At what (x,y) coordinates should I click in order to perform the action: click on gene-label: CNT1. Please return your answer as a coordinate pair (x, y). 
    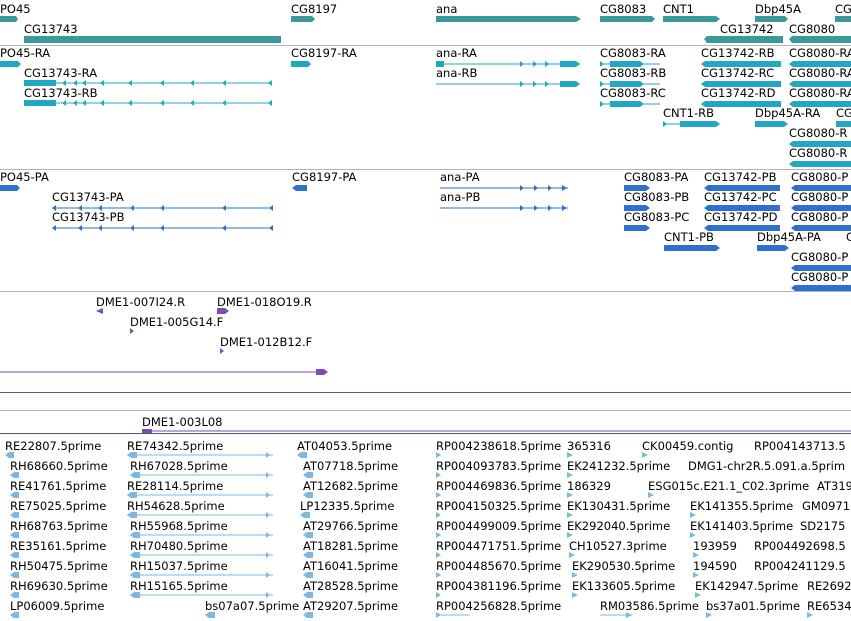
    Looking at the image, I should click on (678, 9).